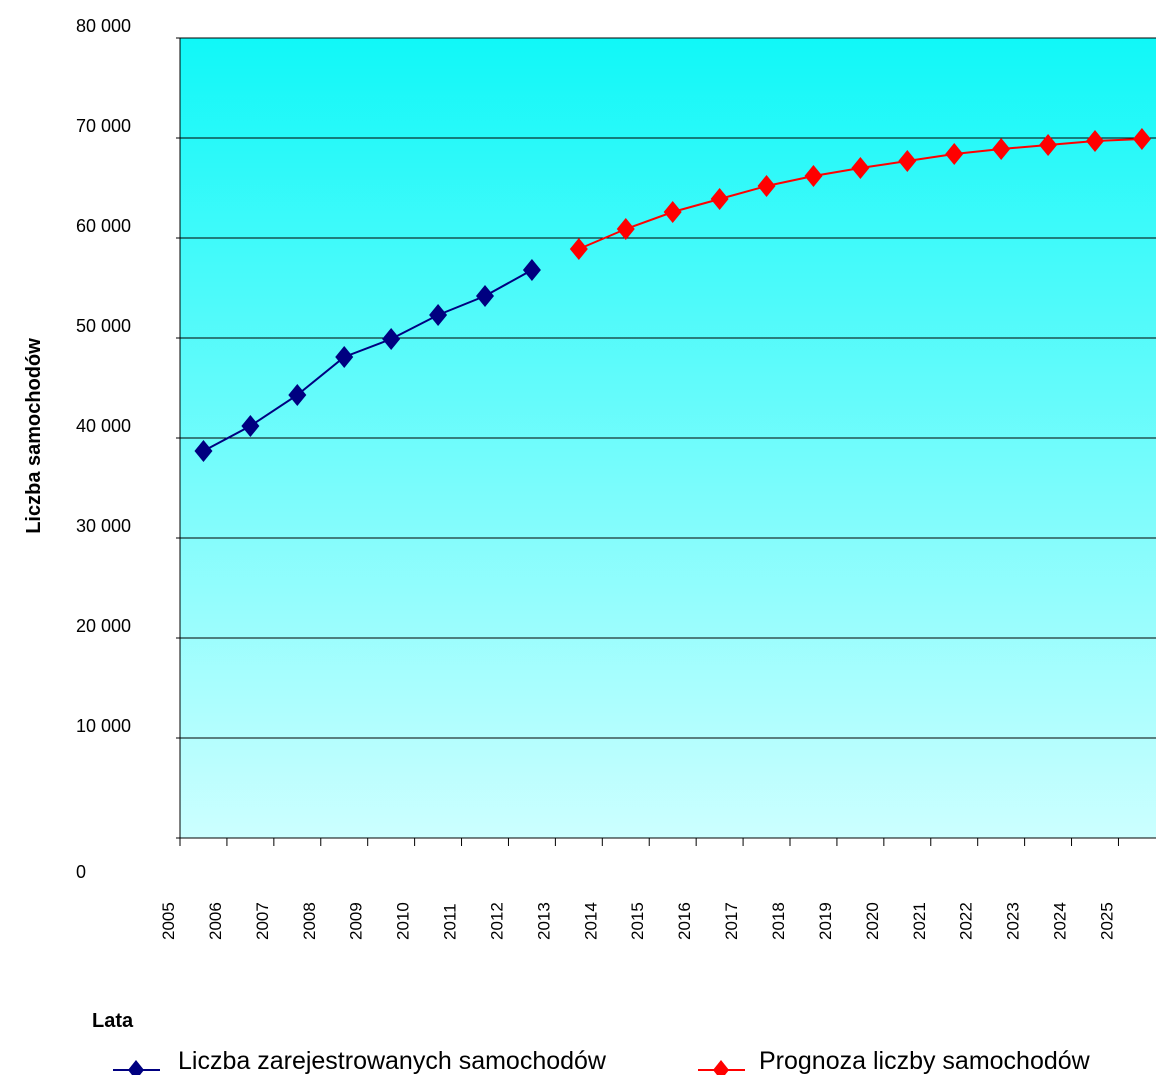 The width and height of the screenshot is (1156, 1075). Describe the element at coordinates (81, 872) in the screenshot. I see `y-tick-label: 0` at that location.